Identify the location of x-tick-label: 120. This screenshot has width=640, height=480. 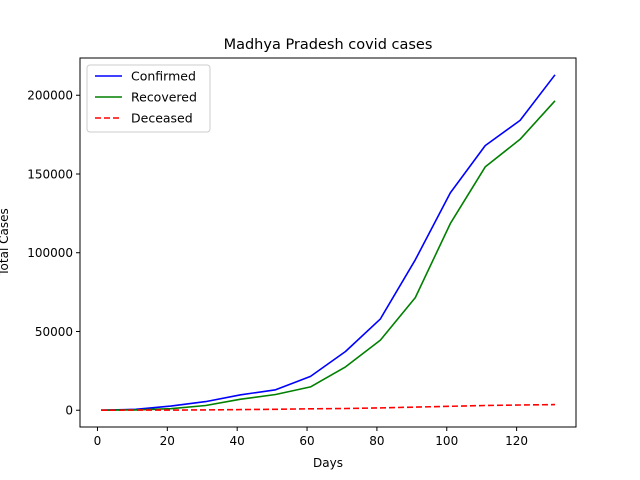
(516, 441).